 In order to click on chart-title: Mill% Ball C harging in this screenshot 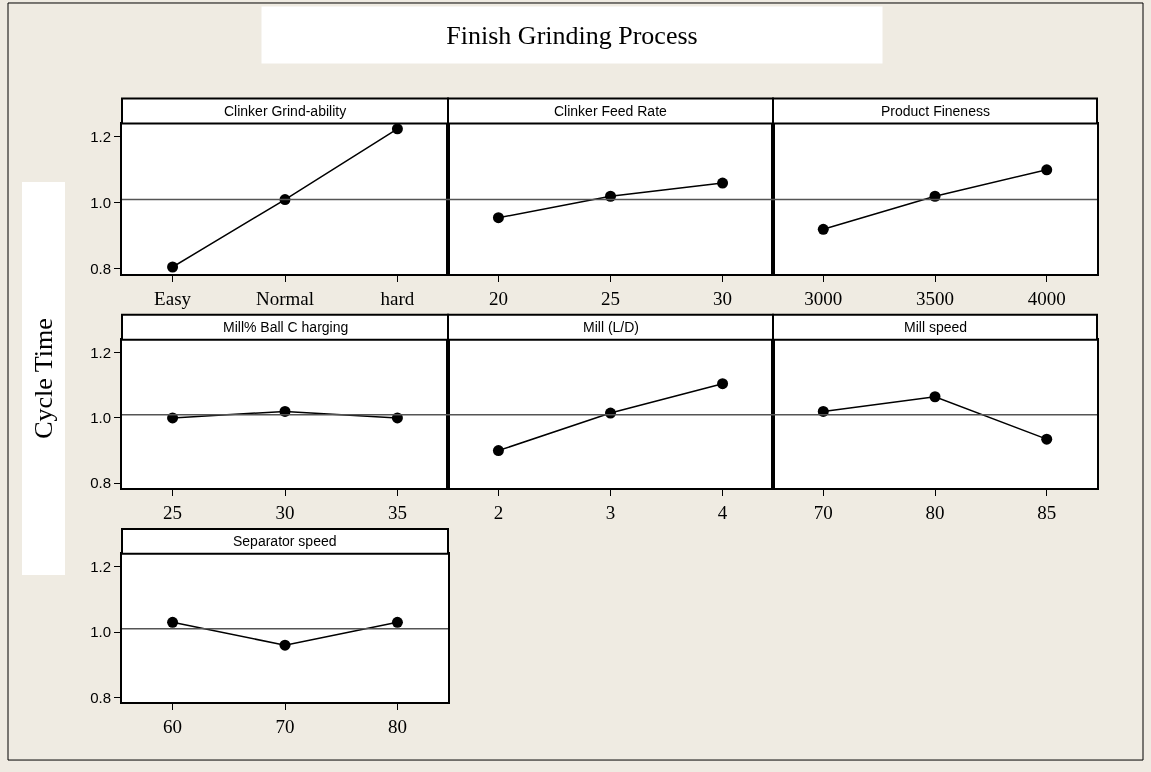, I will do `click(286, 327)`.